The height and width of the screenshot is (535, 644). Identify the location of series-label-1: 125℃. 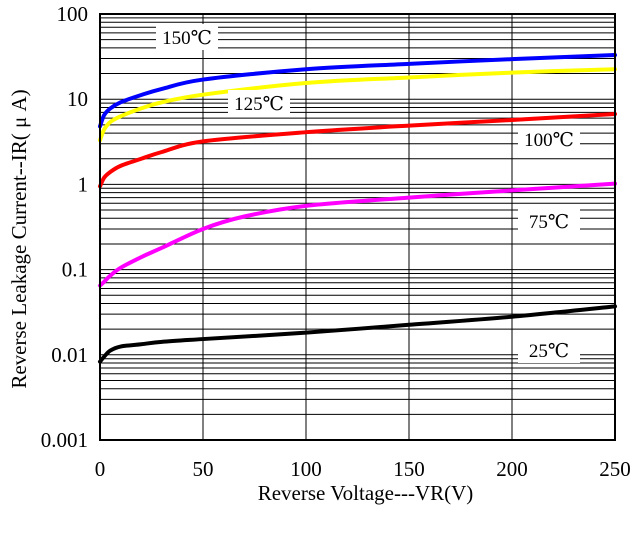
(259, 104).